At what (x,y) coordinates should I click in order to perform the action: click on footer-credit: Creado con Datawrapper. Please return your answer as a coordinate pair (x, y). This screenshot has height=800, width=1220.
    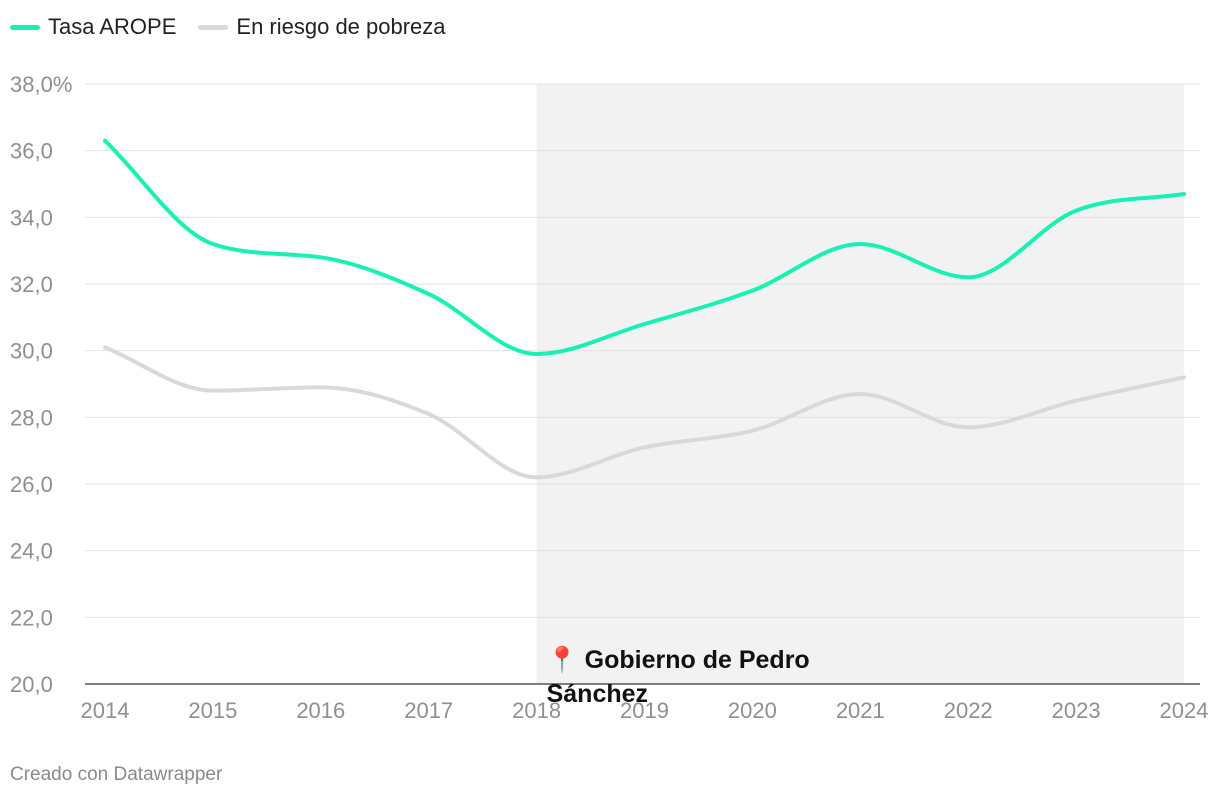
    Looking at the image, I should click on (116, 774).